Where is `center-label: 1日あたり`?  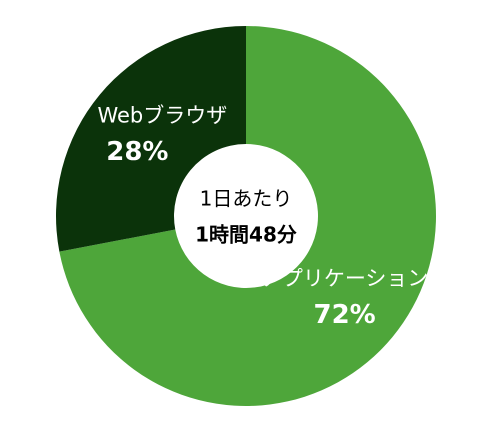
center-label: 1日あたり is located at coordinates (246, 199).